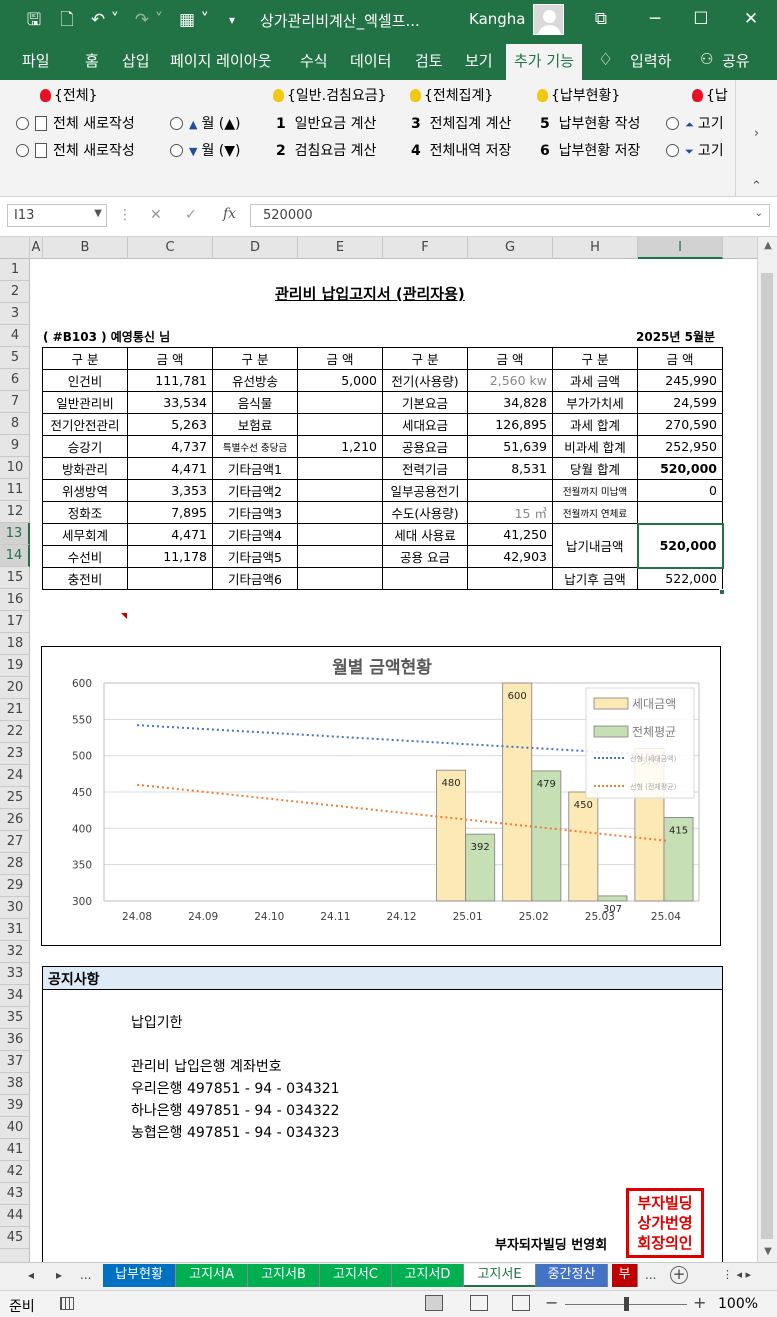 This screenshot has height=1317, width=777. Describe the element at coordinates (170, 380) in the screenshot. I see `cell: 111,781` at that location.